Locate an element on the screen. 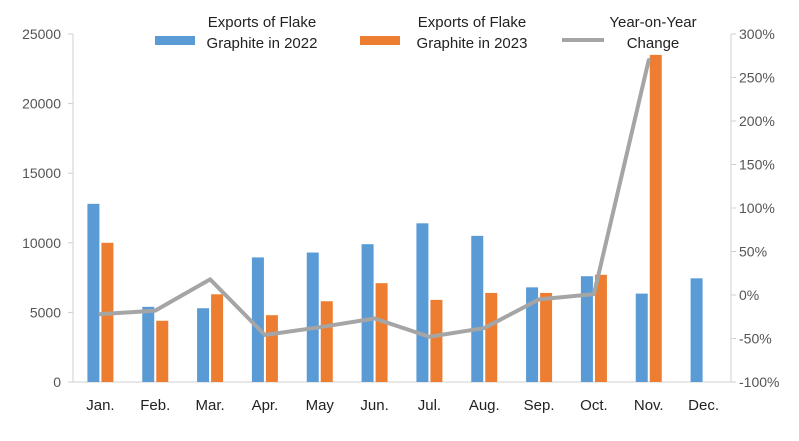  x-tick-label: Oct. is located at coordinates (594, 405).